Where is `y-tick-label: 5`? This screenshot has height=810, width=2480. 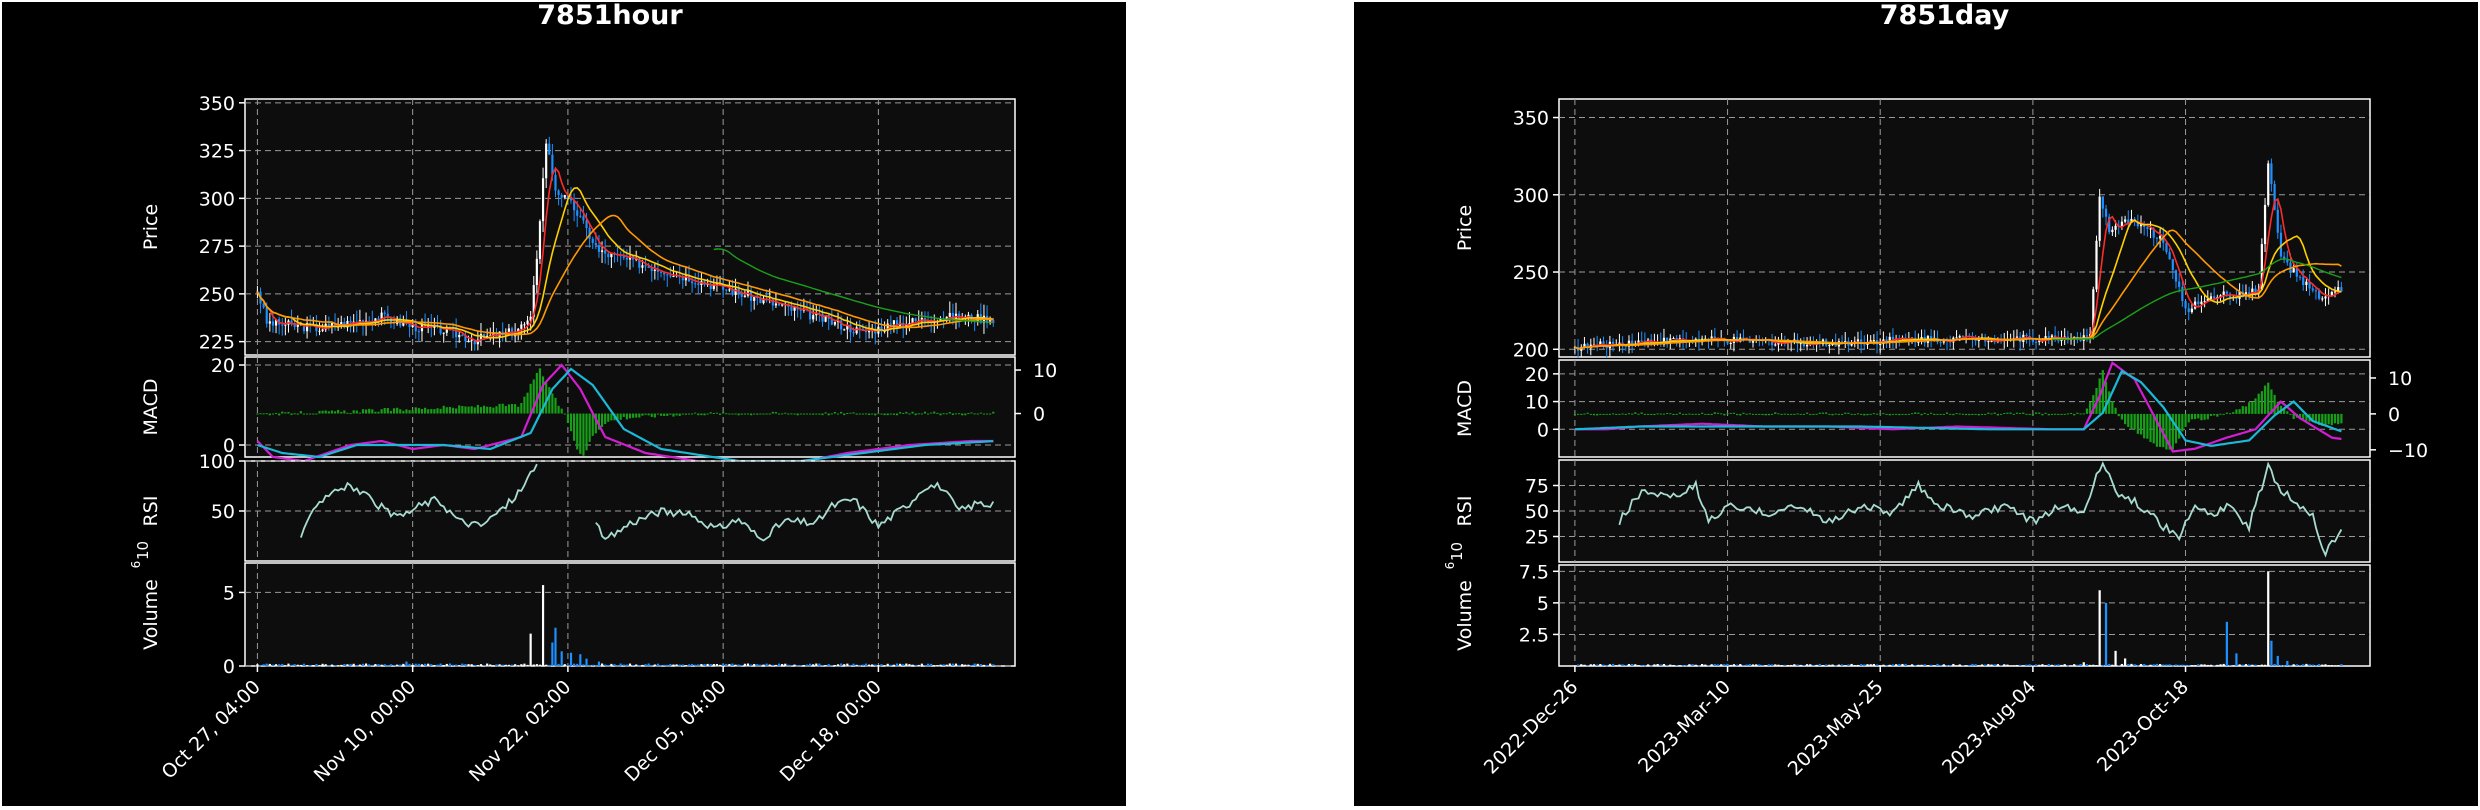
y-tick-label: 5 is located at coordinates (1543, 604).